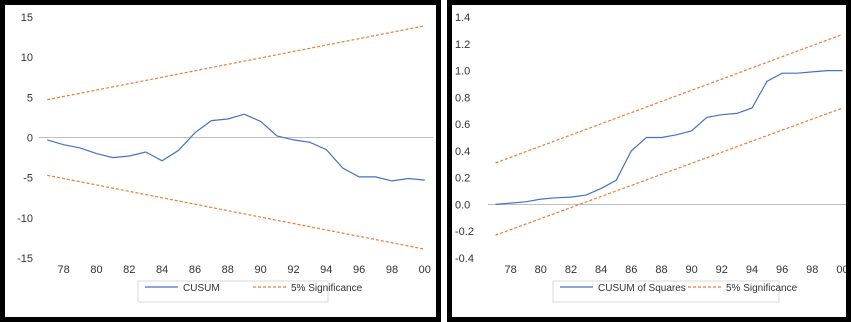 The image size is (851, 322). What do you see at coordinates (236, 63) in the screenshot?
I see `upper-significance-line` at bounding box center [236, 63].